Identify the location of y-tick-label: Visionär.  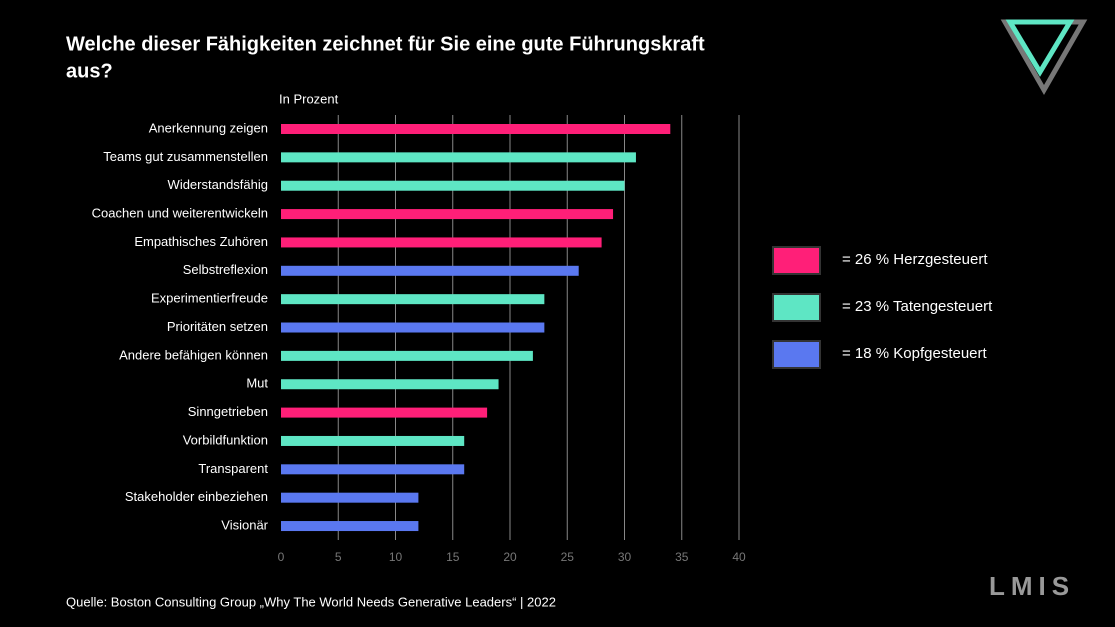
(244, 524).